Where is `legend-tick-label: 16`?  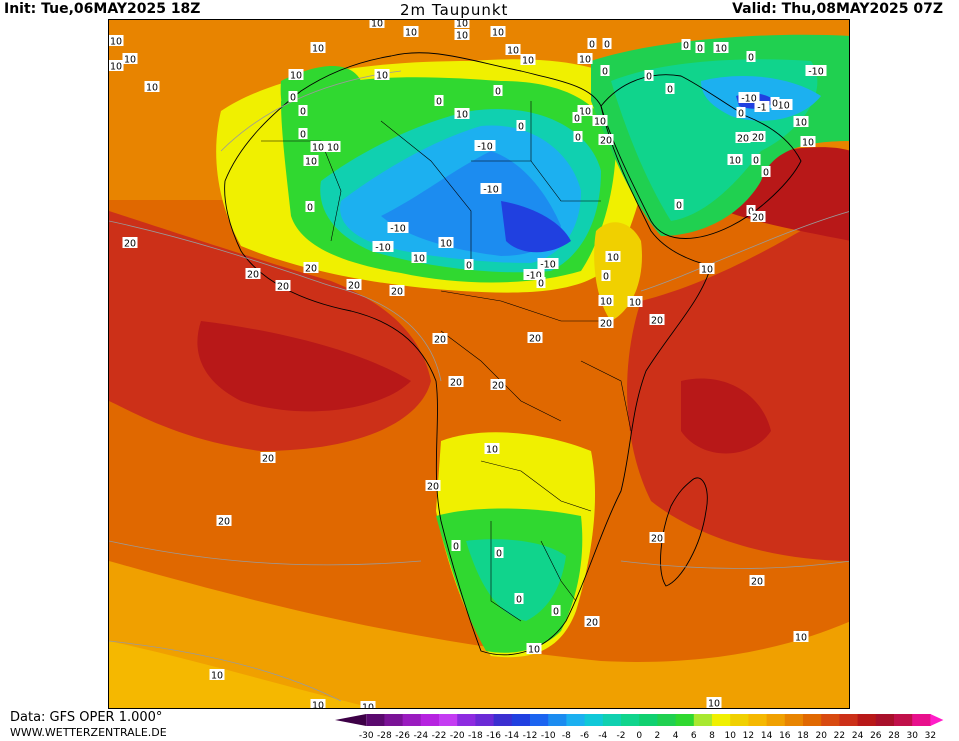 legend-tick-label: 16 is located at coordinates (785, 736).